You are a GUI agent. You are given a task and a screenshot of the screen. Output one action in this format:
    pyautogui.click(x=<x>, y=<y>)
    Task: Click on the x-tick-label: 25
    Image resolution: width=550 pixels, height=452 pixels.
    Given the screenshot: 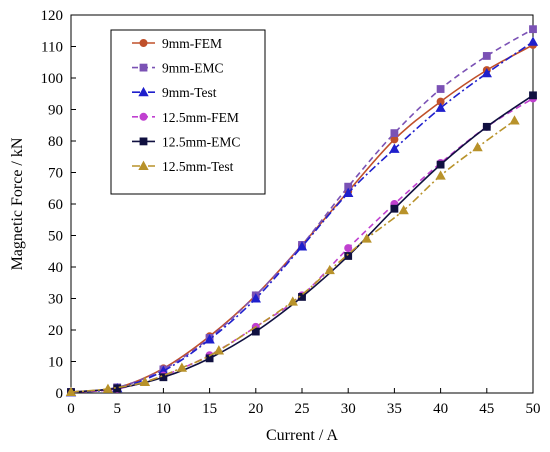 What is the action you would take?
    pyautogui.click(x=302, y=409)
    